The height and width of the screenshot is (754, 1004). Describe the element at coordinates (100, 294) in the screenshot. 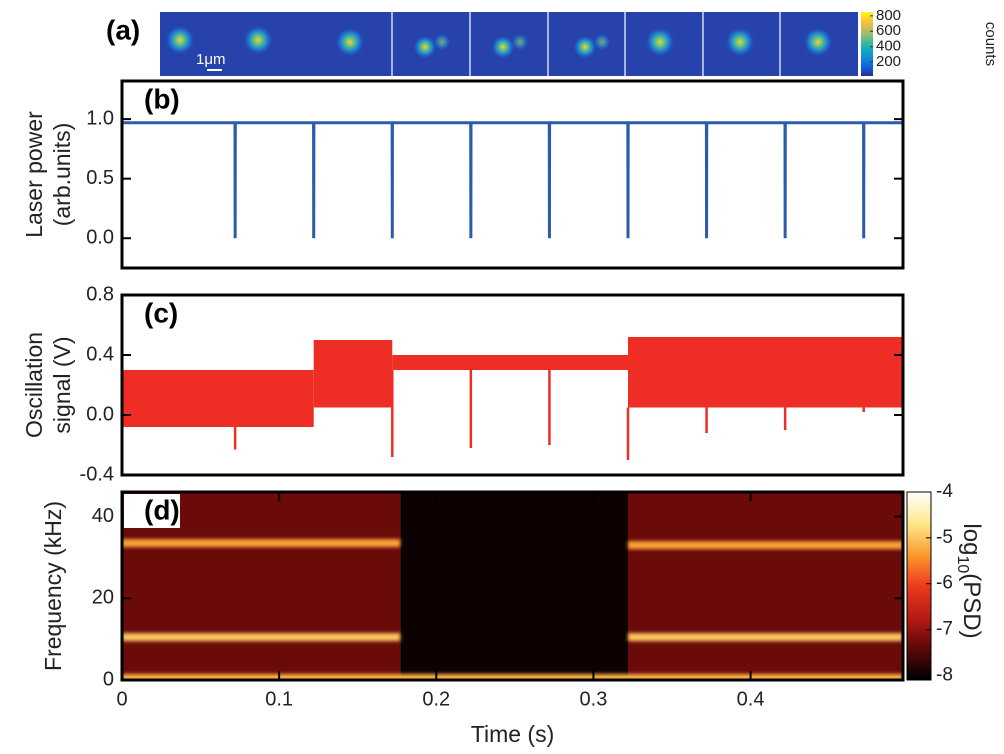

I see `y-tick-label: 0.8` at that location.